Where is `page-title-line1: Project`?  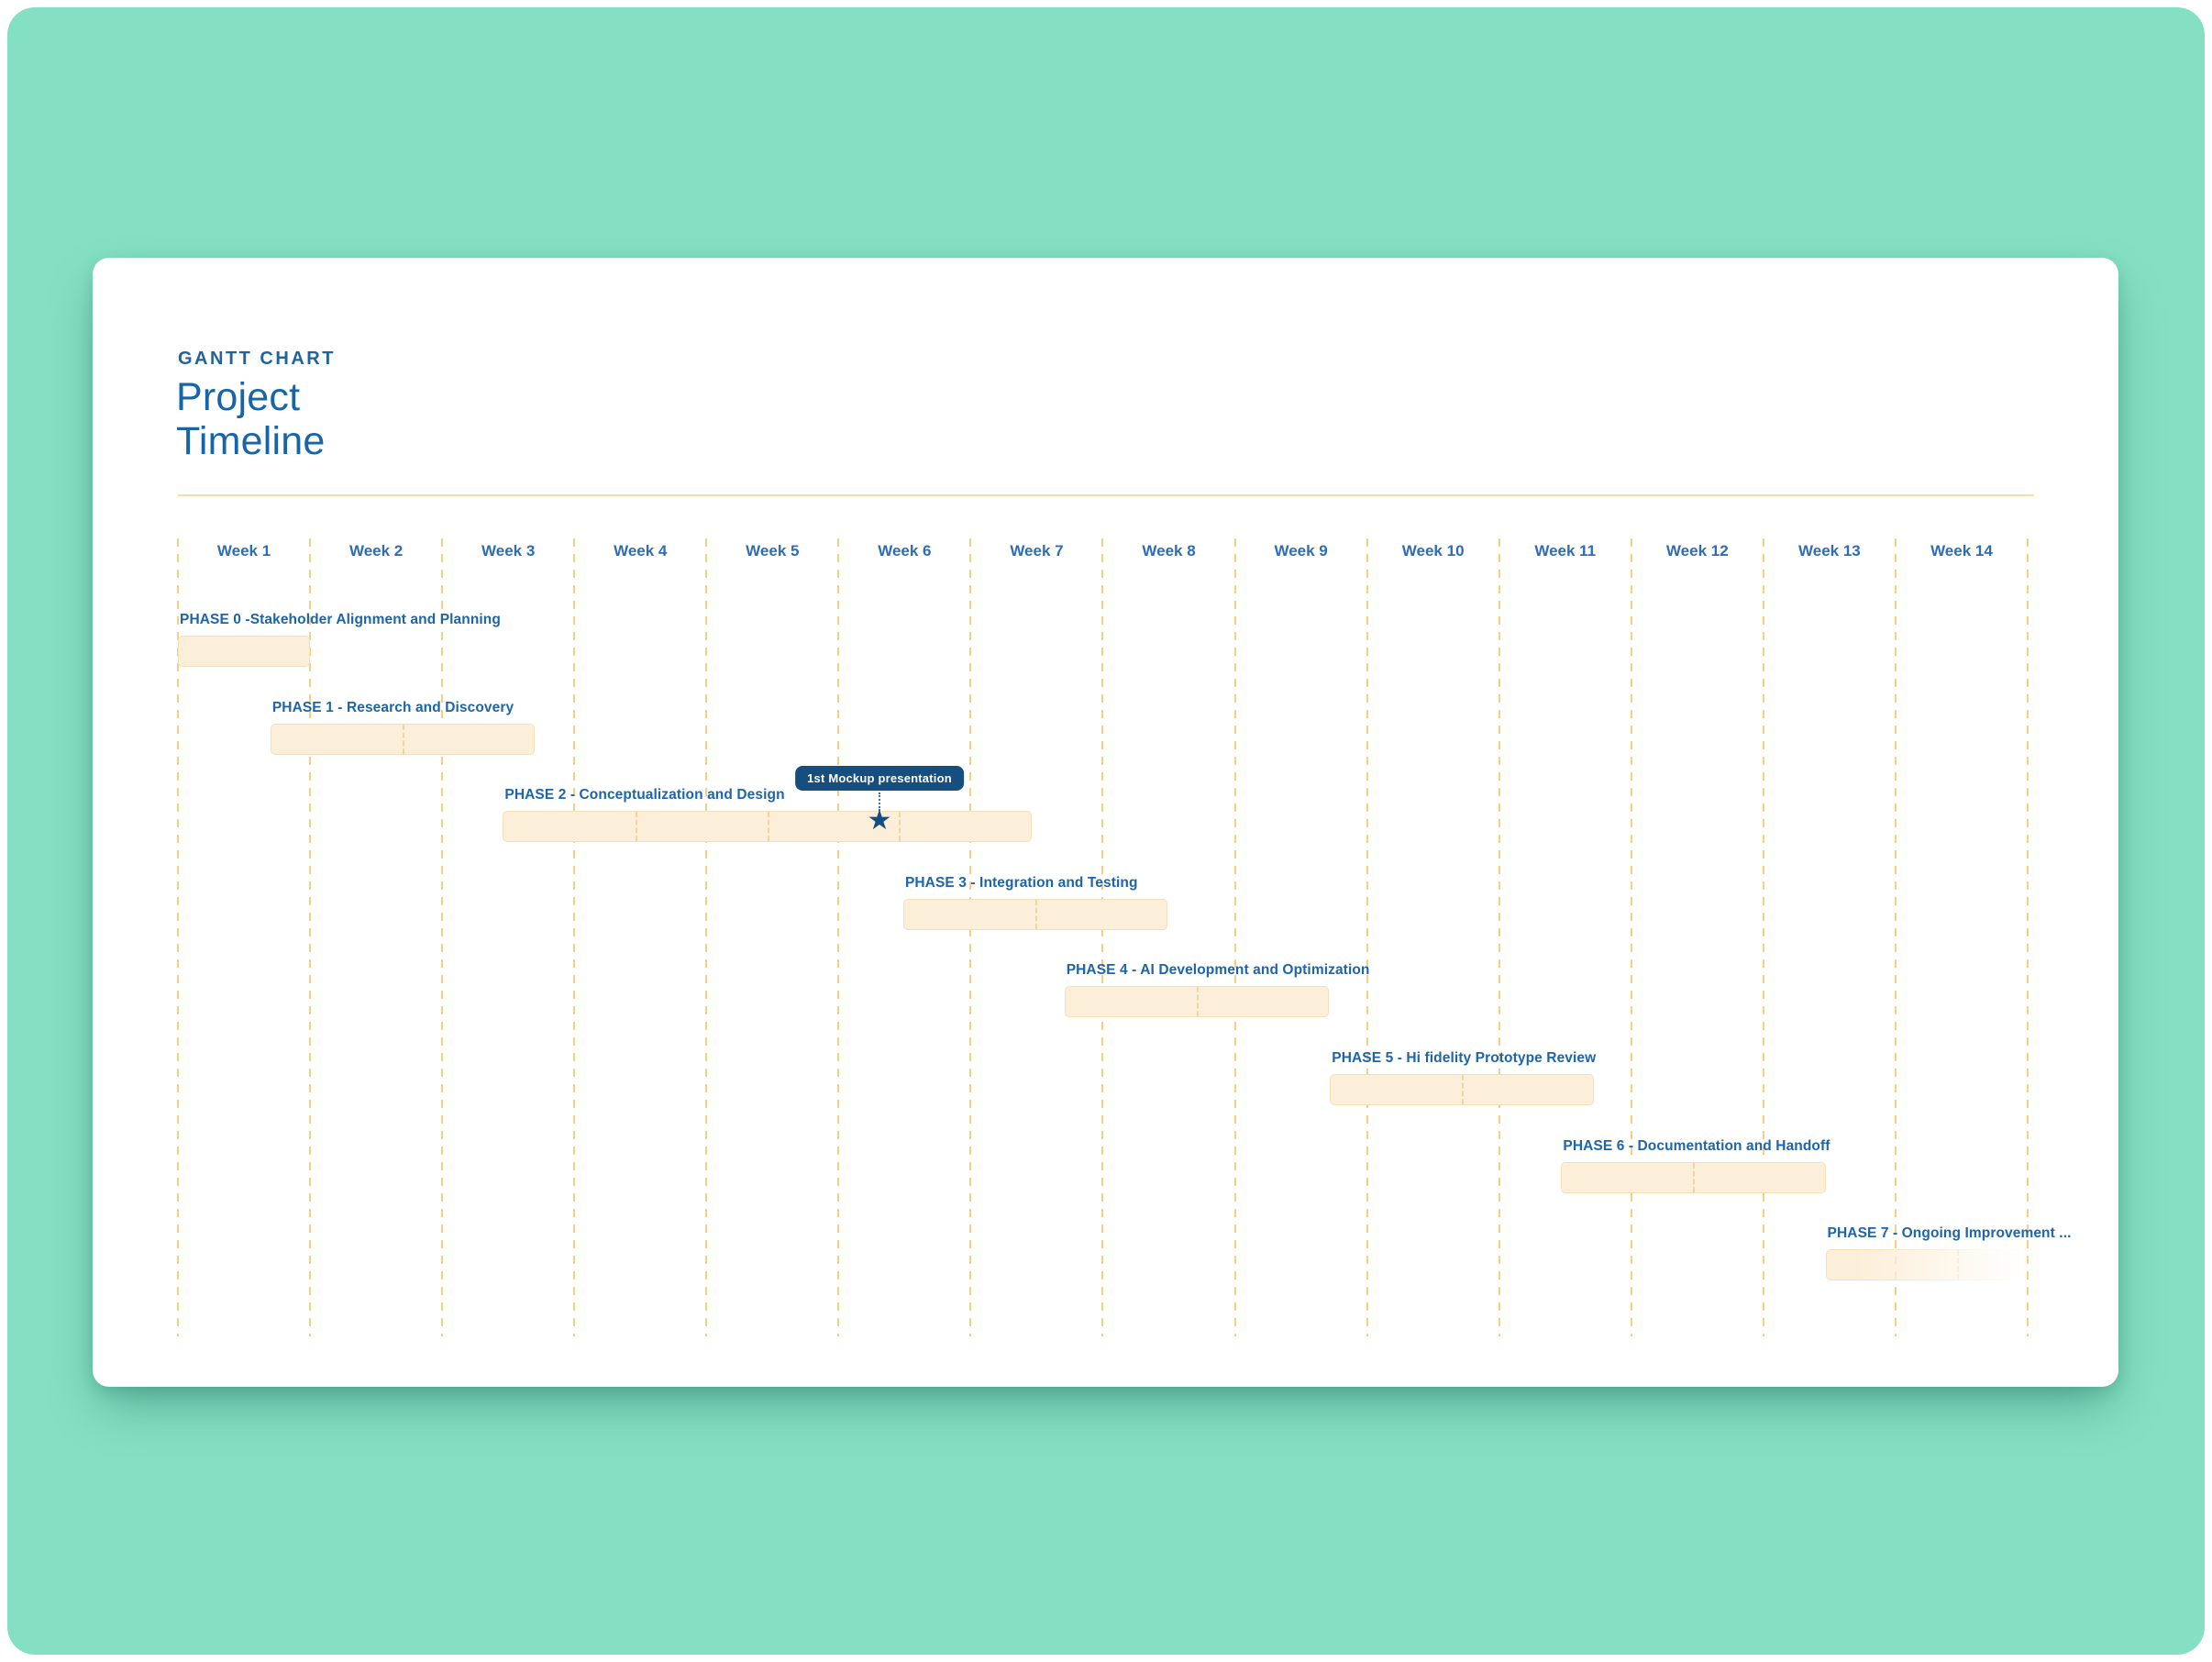
page-title-line1: Project is located at coordinates (238, 397).